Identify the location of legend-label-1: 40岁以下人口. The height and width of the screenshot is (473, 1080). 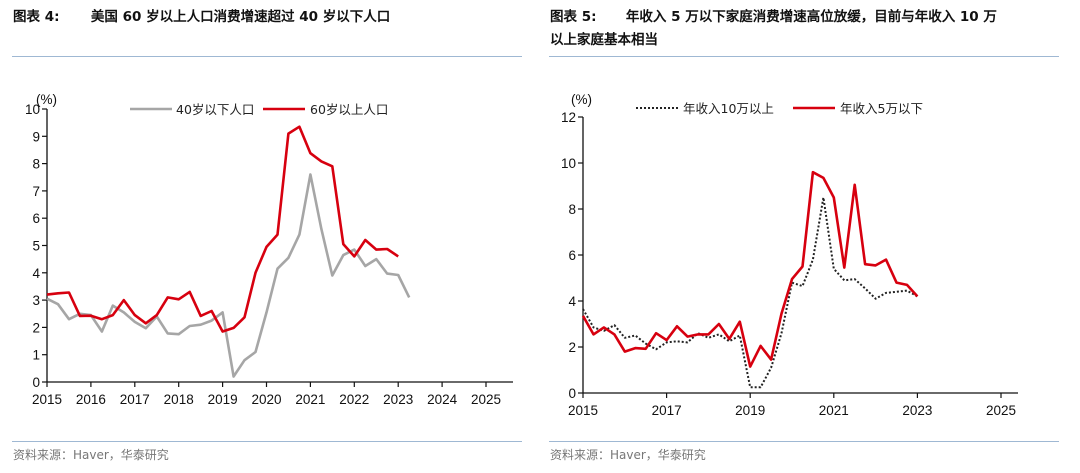
(215, 109).